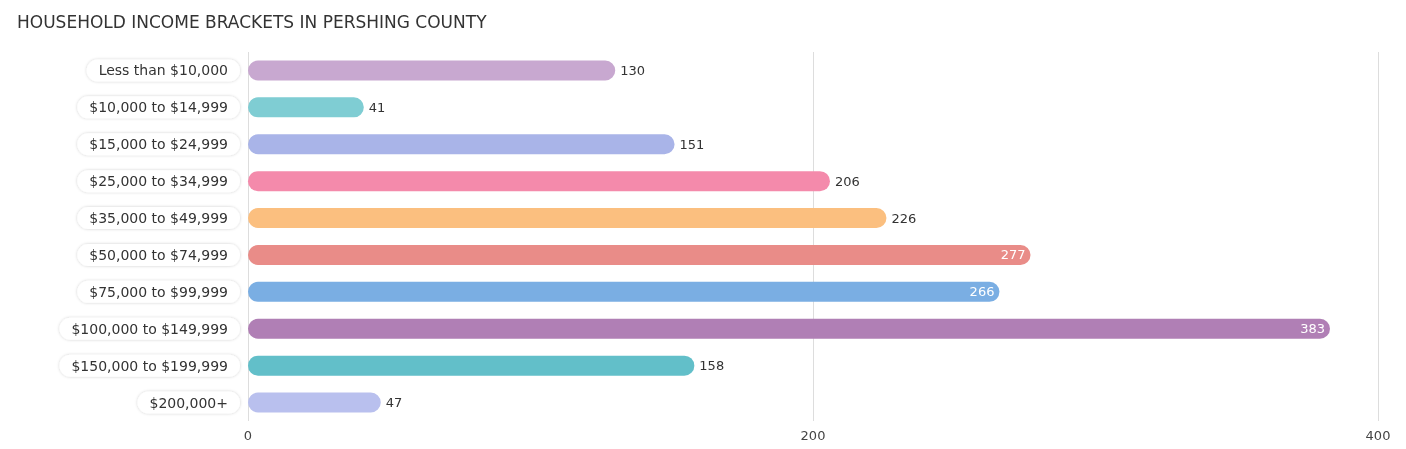 The height and width of the screenshot is (449, 1406). I want to click on x-tick-label: 200, so click(813, 435).